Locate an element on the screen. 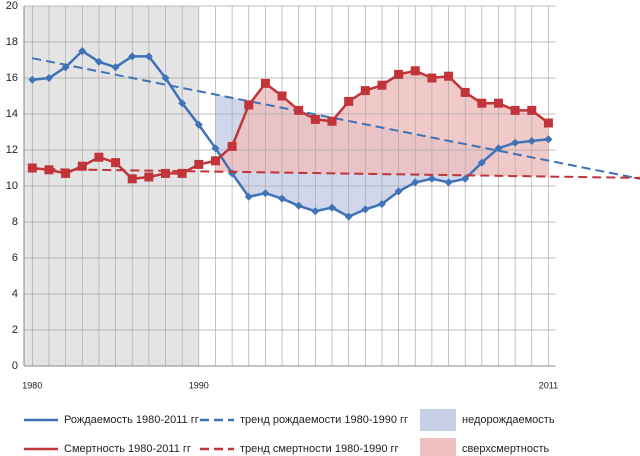 This screenshot has height=456, width=640. legend-label: Рождаемость 1980-2011 гг is located at coordinates (131, 420).